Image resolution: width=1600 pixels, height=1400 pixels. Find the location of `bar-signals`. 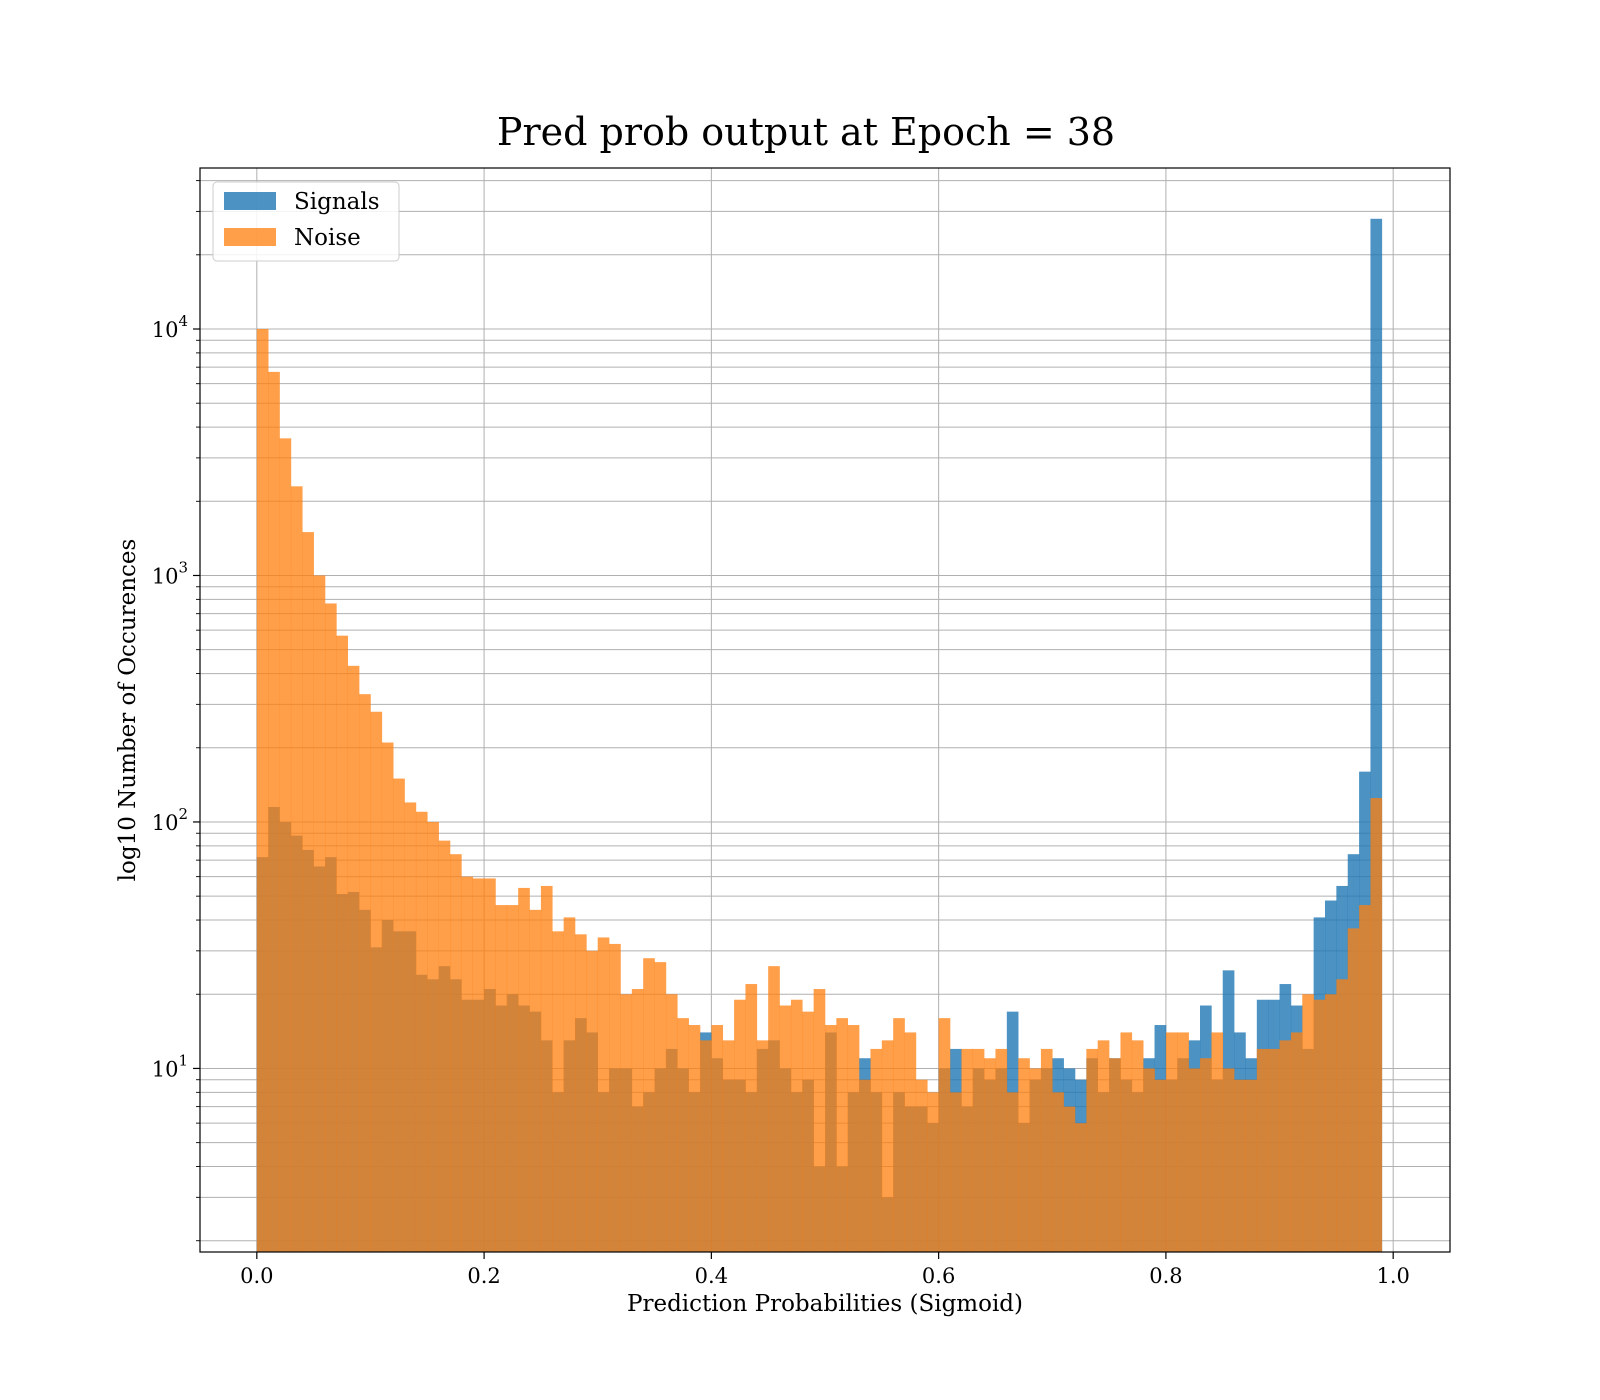

bar-signals is located at coordinates (1376, 735).